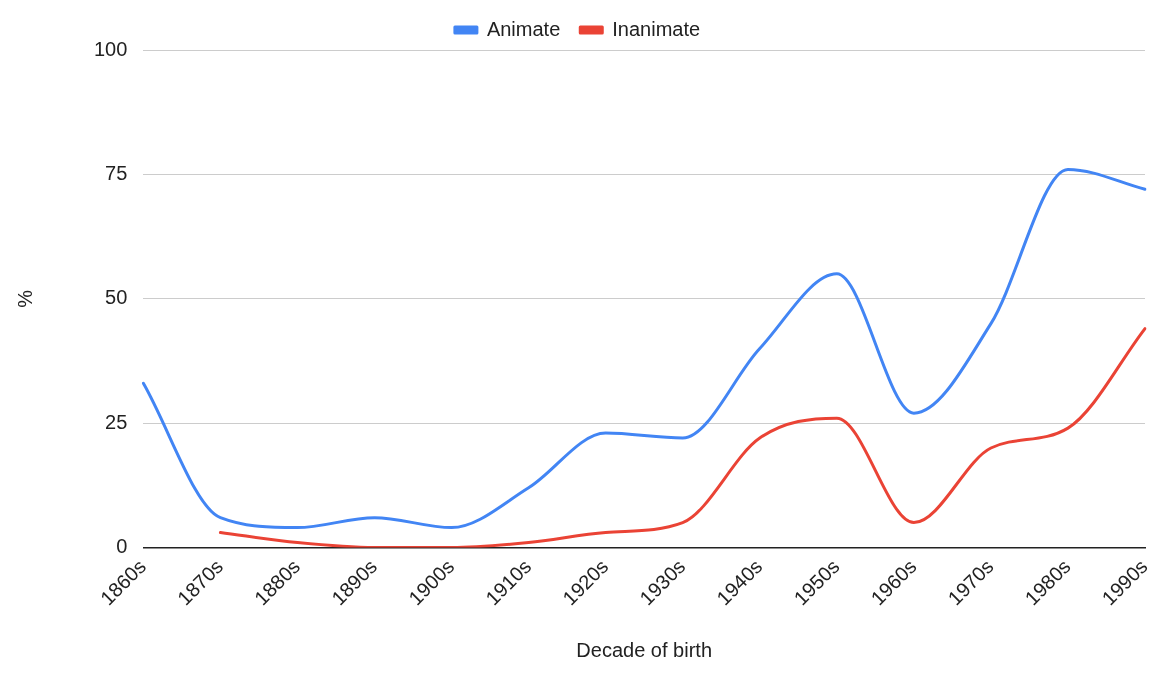 Image resolution: width=1170 pixels, height=677 pixels. I want to click on y-tick-label: 75, so click(116, 172).